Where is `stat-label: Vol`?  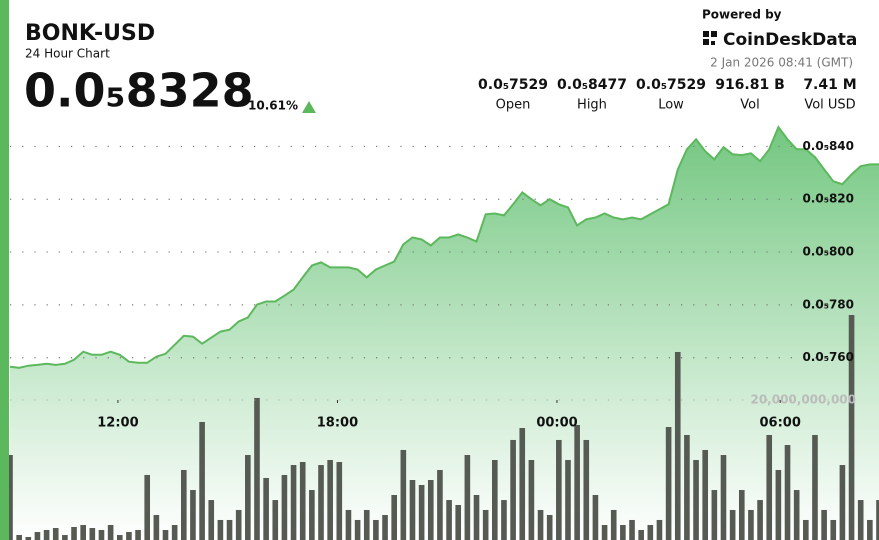
stat-label: Vol is located at coordinates (749, 105).